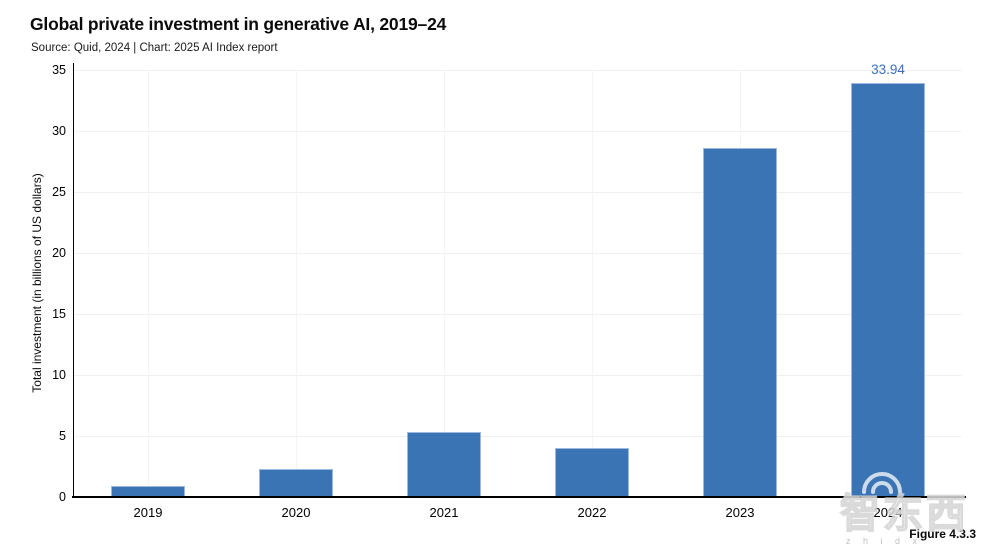 The width and height of the screenshot is (986, 556). I want to click on y-axis-line, so click(73, 280).